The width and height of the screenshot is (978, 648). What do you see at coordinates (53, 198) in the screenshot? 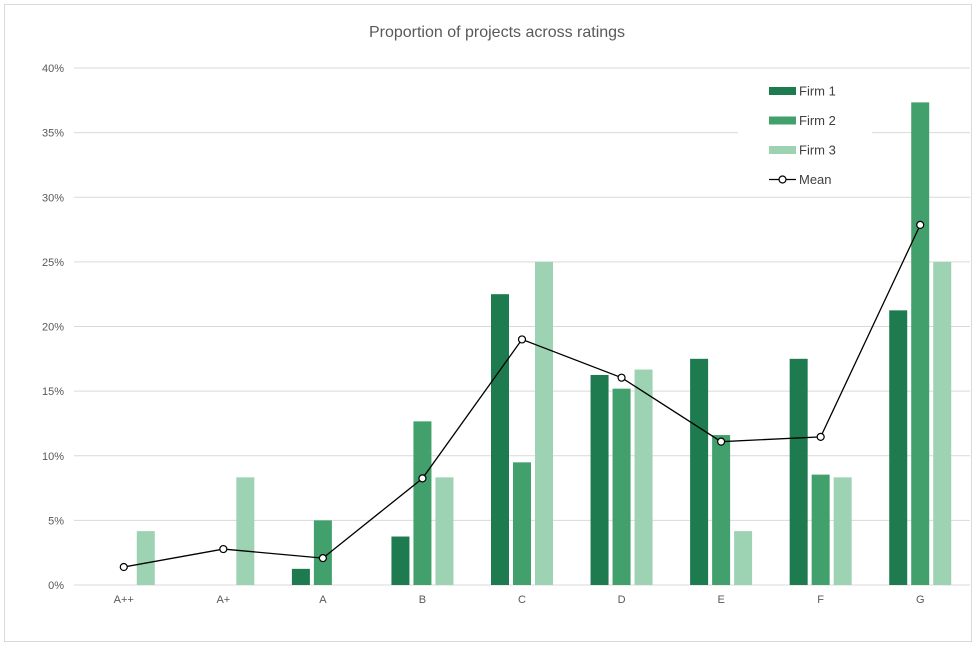
I see `y-tick-label: 30%` at bounding box center [53, 198].